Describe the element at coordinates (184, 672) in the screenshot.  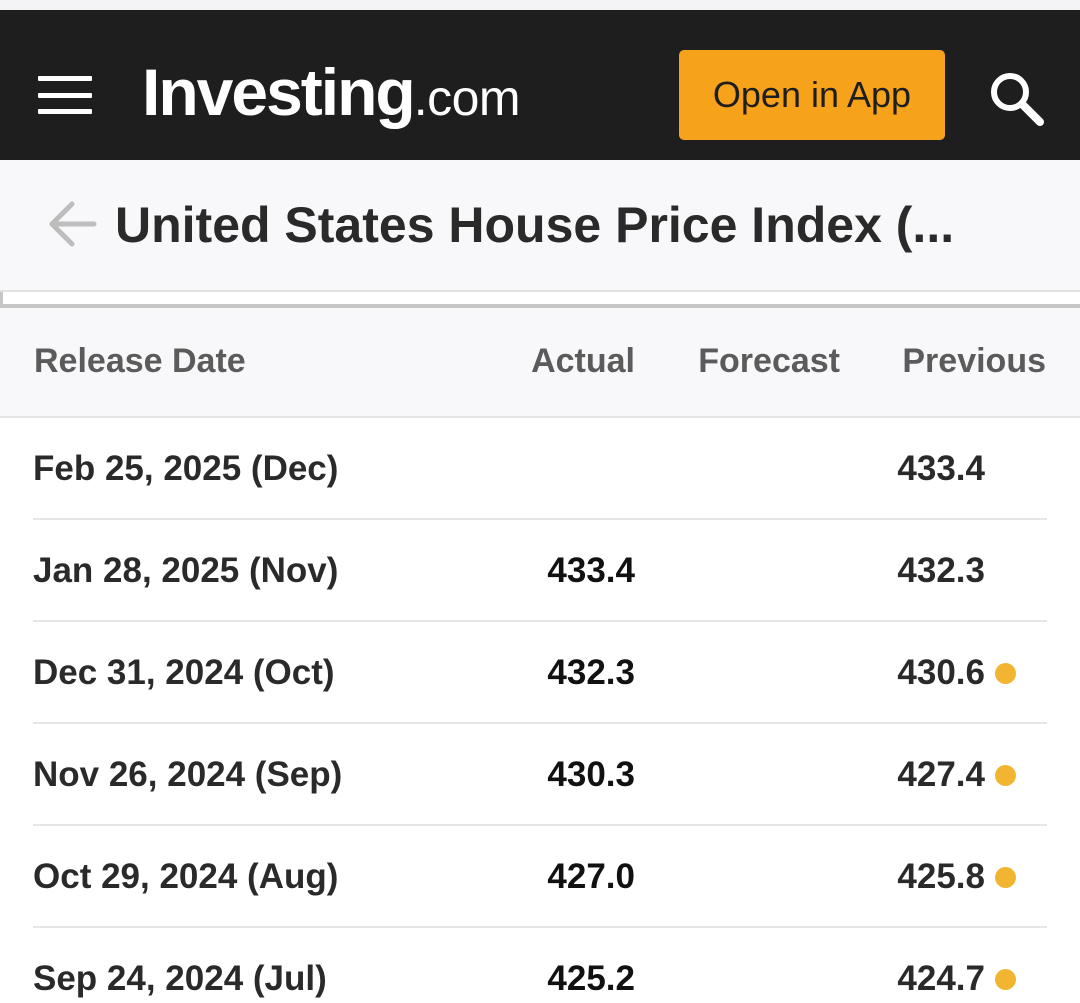
I see `release-date-cell: Dec 31, 2024 (Oct)` at that location.